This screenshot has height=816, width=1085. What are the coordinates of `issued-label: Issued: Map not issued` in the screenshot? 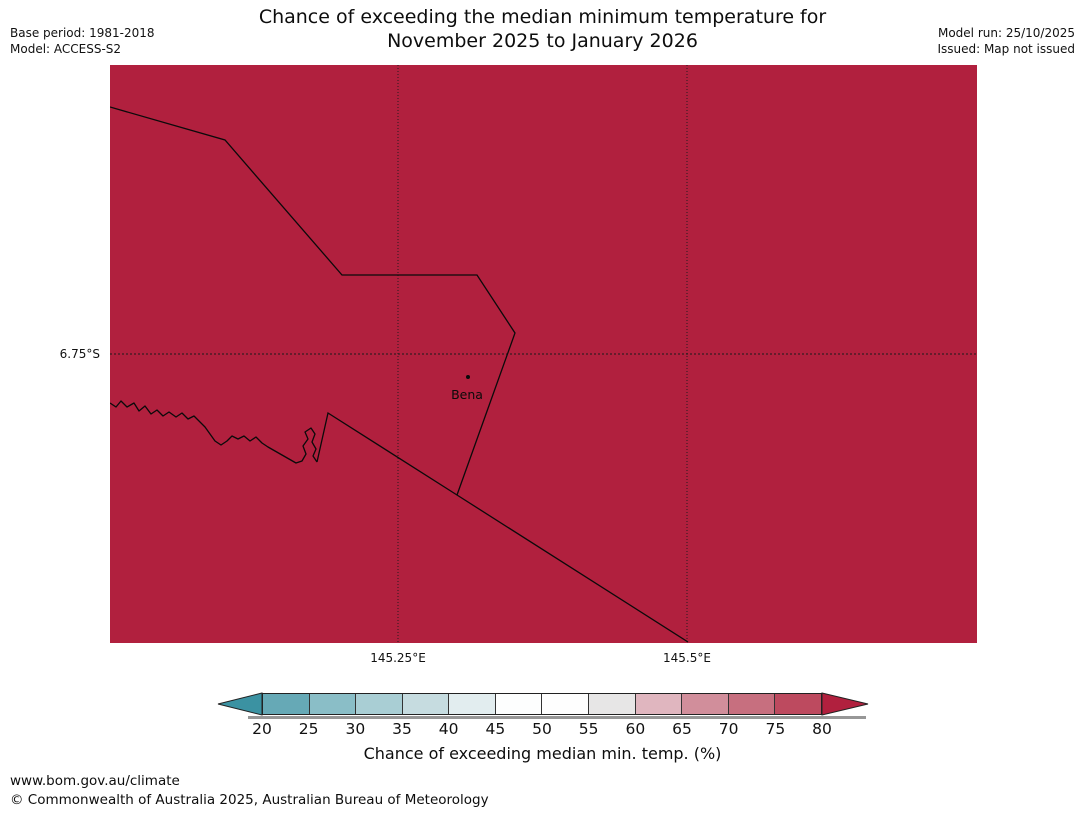 It's located at (1006, 49).